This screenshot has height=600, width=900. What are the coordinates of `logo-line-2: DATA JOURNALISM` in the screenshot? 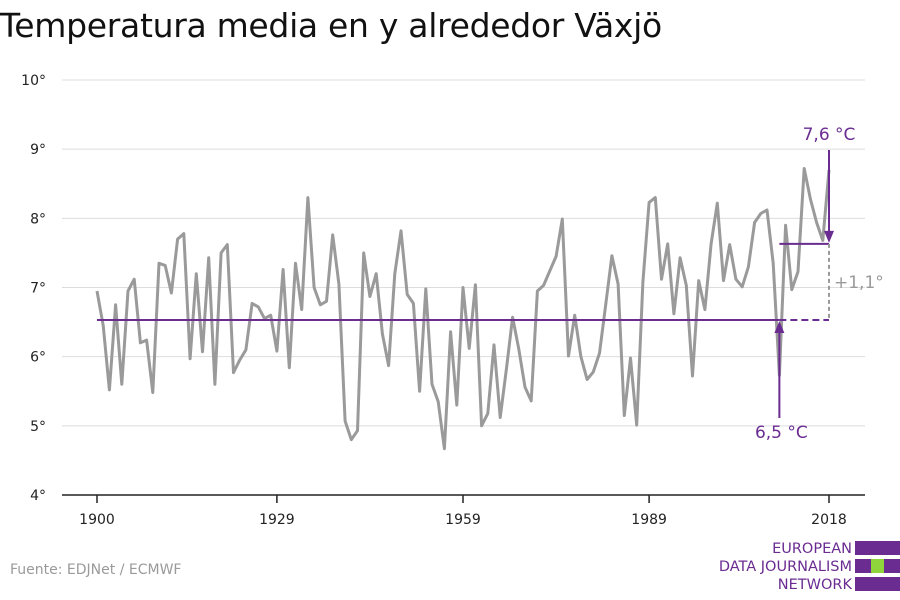 It's located at (785, 567).